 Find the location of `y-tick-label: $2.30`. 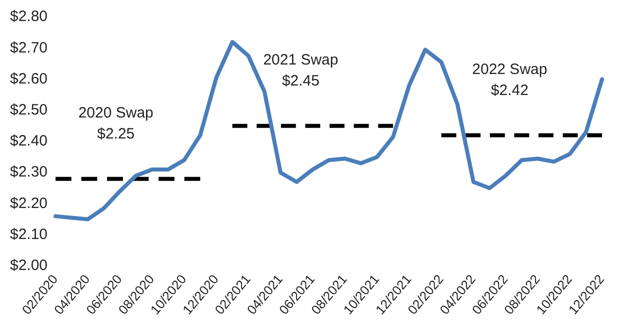

y-tick-label: $2.30 is located at coordinates (29, 172).